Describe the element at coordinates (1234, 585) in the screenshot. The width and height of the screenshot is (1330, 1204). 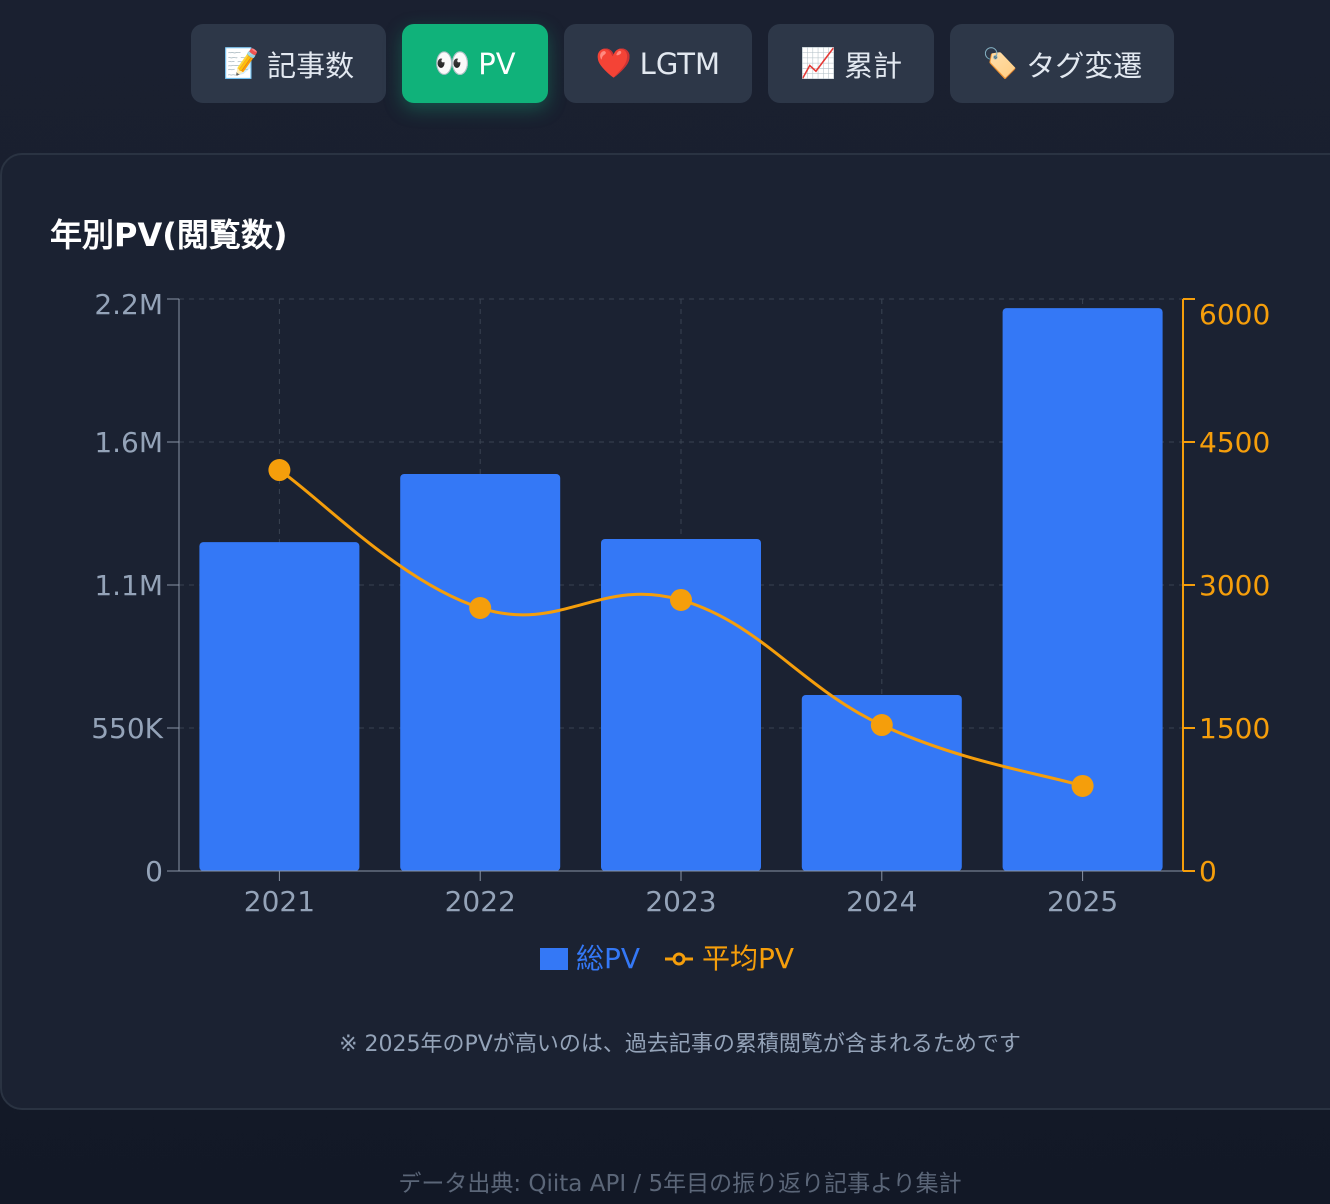
I see `right-tick-label: 3000` at that location.